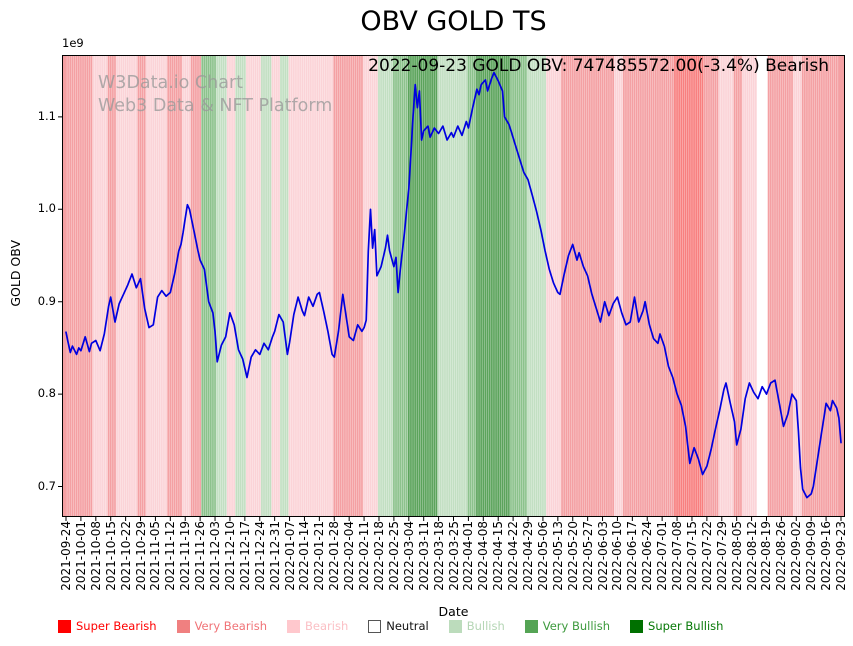  I want to click on y-tick-label: 1.0, so click(46, 208).